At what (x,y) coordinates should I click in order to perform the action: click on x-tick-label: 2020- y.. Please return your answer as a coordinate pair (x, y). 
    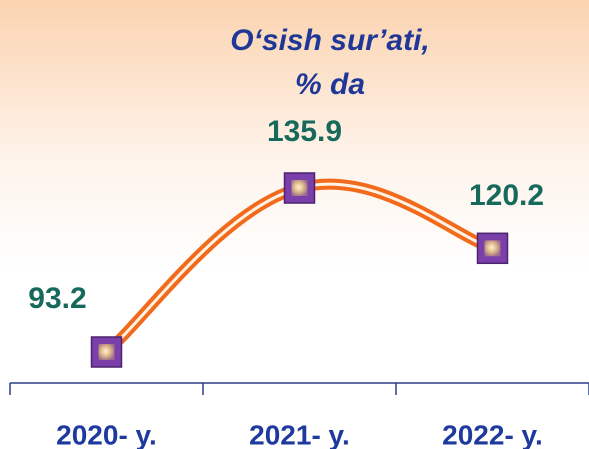
    Looking at the image, I should click on (106, 434).